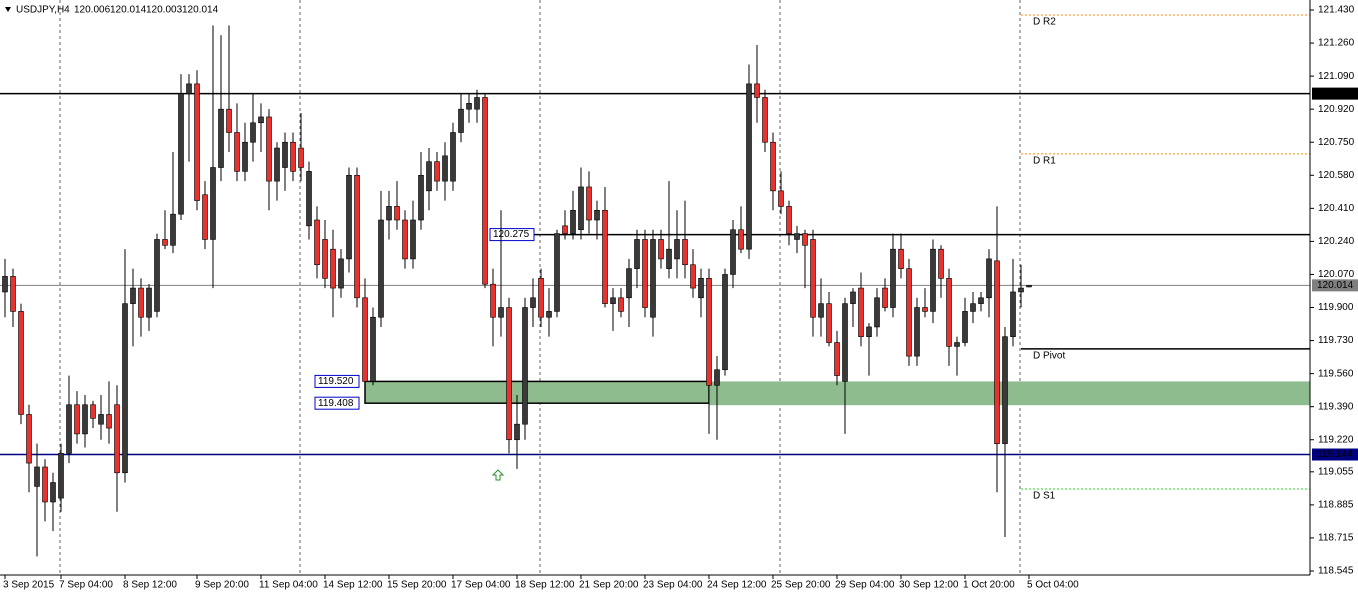 The height and width of the screenshot is (593, 1358). What do you see at coordinates (1336, 241) in the screenshot?
I see `y-tick-label: 120.240` at bounding box center [1336, 241].